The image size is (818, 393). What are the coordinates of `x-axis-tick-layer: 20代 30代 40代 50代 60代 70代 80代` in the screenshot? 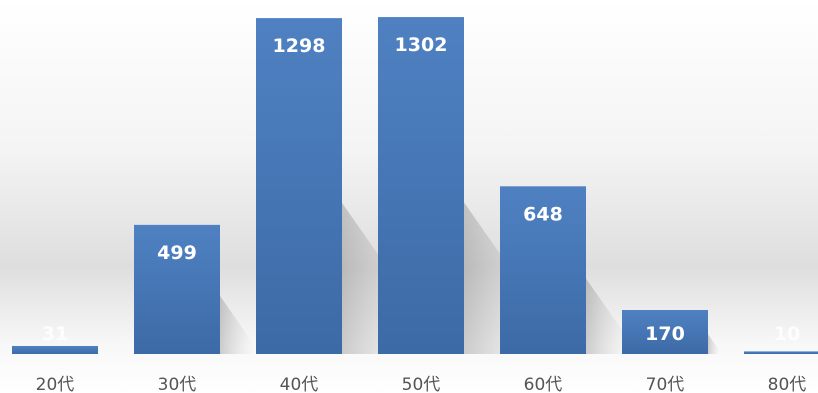 It's located at (421, 384).